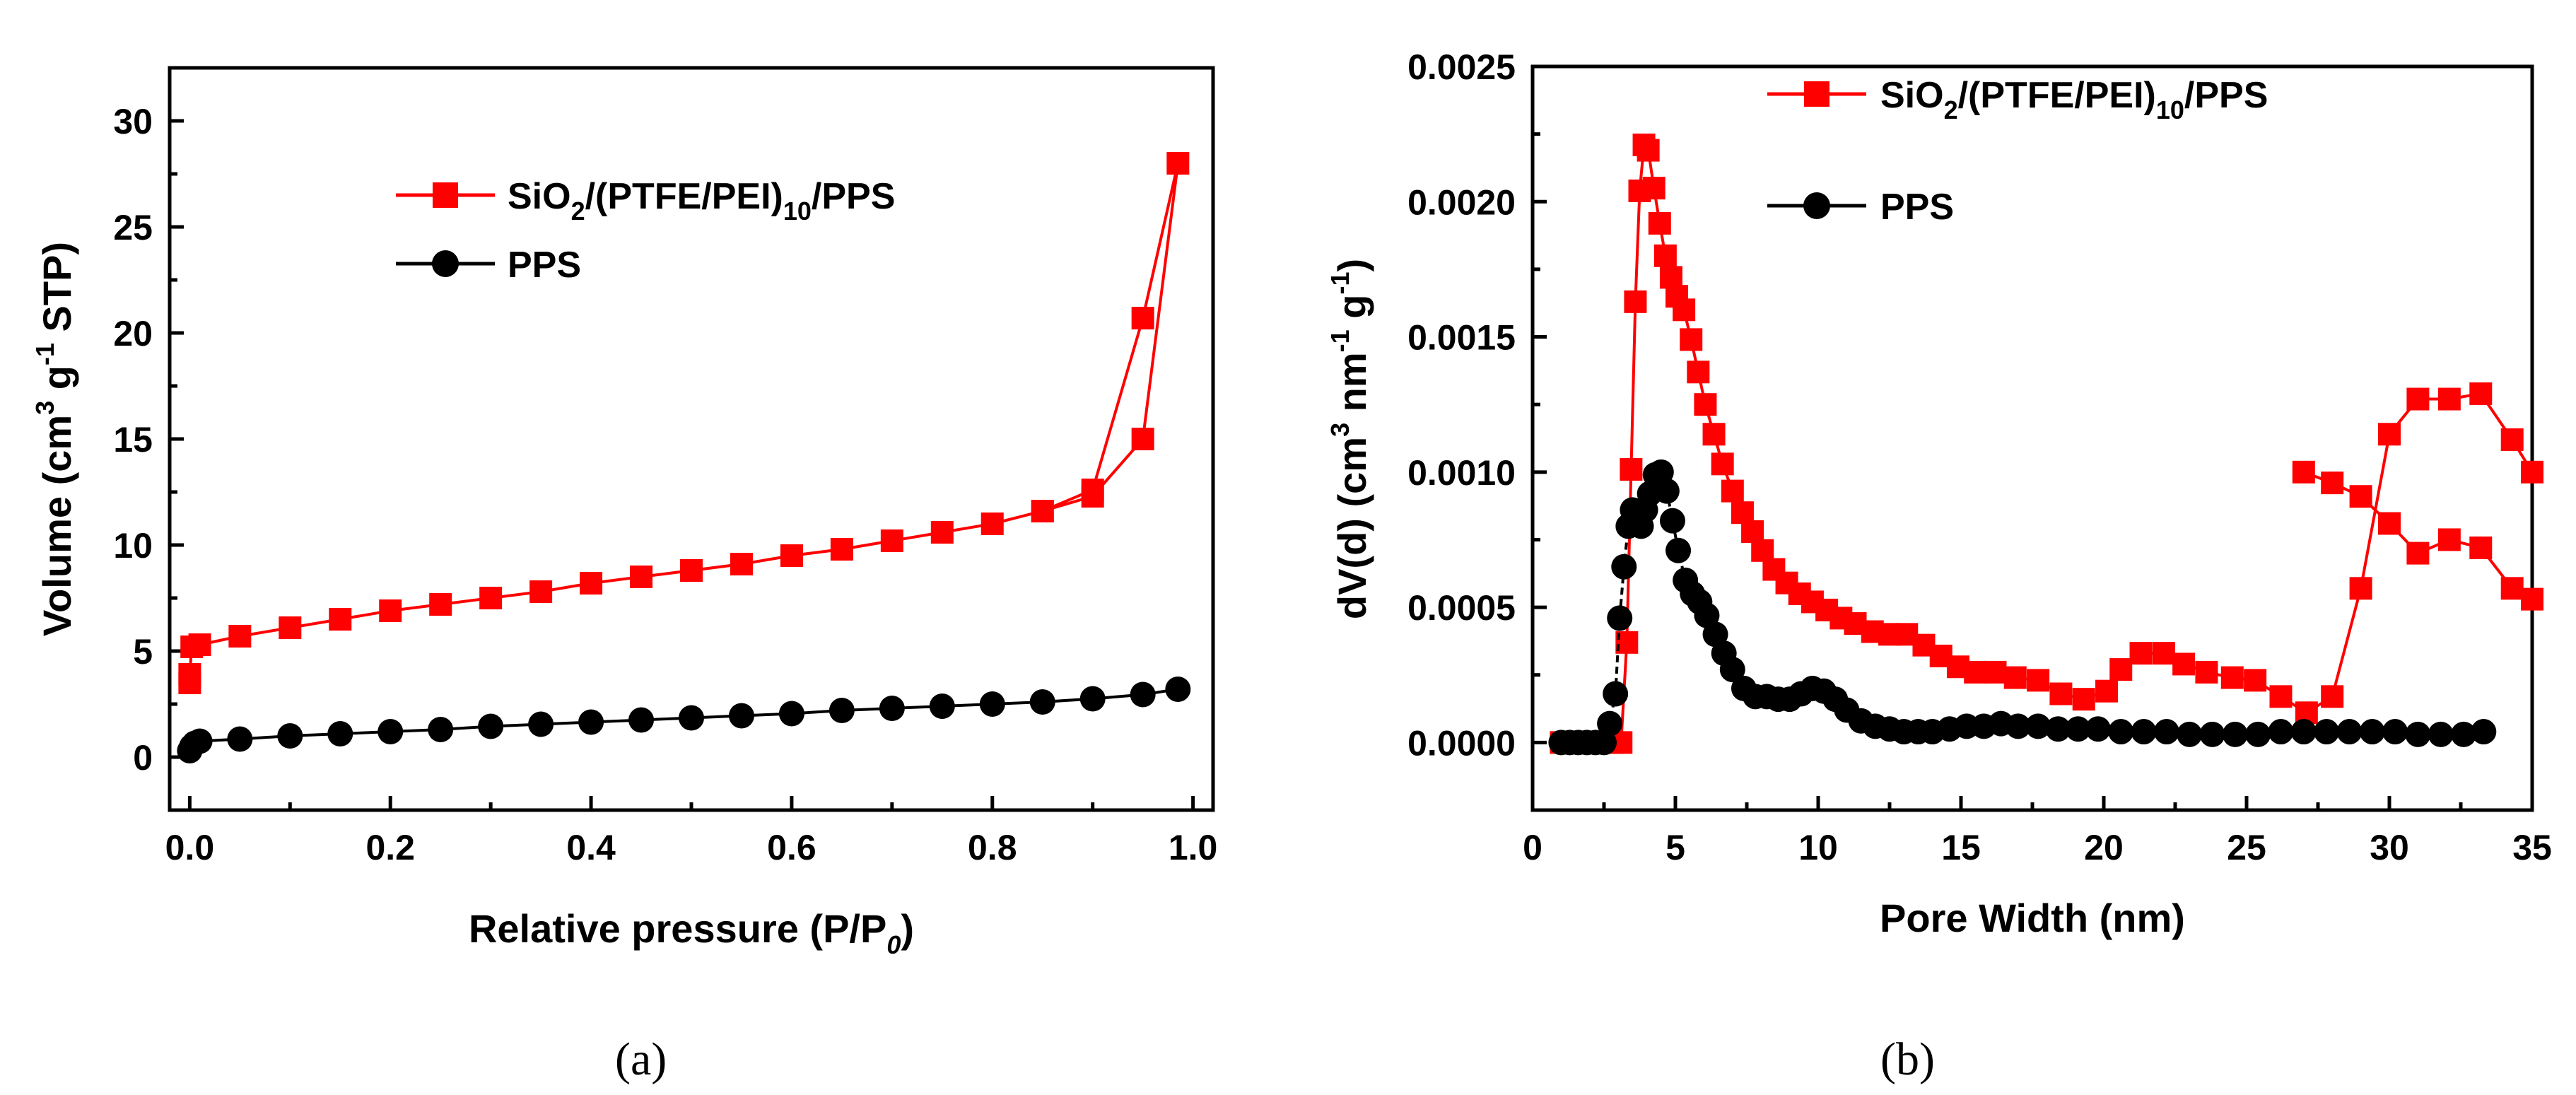 This screenshot has width=2576, height=1095. Describe the element at coordinates (1462, 743) in the screenshot. I see `y-tick-label-b: 0.0000` at that location.